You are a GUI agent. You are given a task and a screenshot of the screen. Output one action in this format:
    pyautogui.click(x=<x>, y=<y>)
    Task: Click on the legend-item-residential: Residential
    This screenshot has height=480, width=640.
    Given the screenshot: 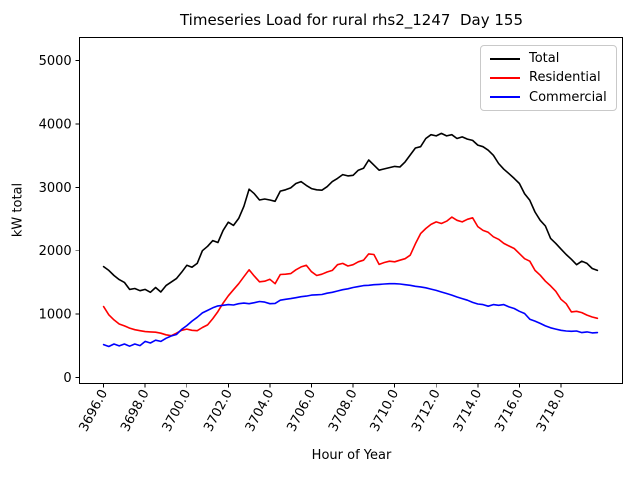 What is the action you would take?
    pyautogui.click(x=552, y=77)
    